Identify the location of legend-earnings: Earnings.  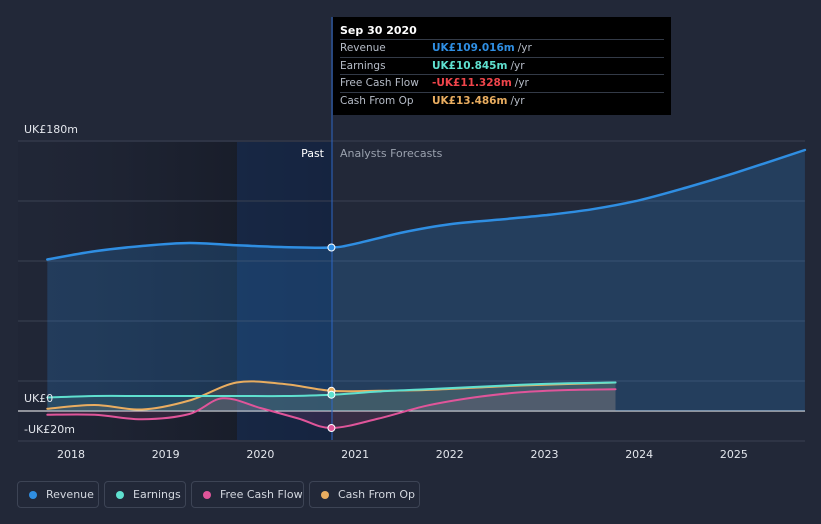
(145, 494).